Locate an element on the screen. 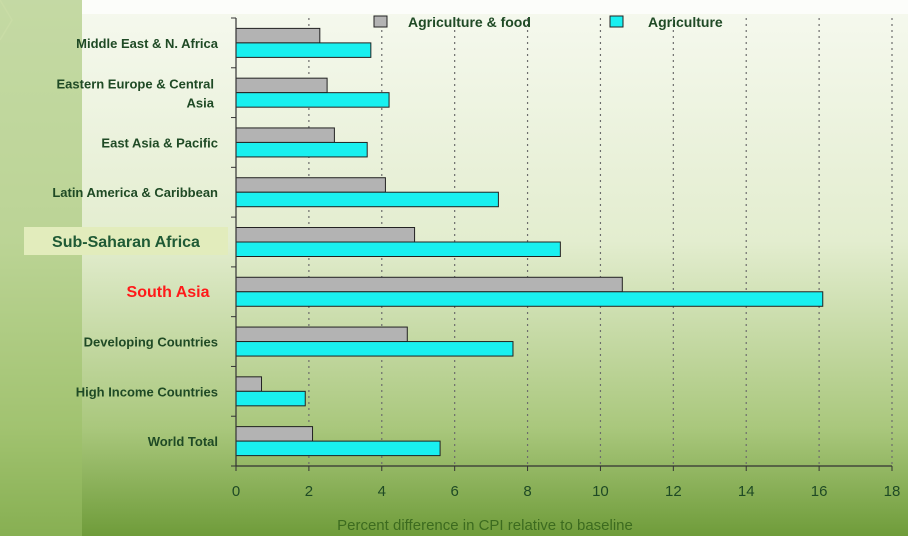 The width and height of the screenshot is (908, 536). category-label: Latin America & Caribbean is located at coordinates (135, 192).